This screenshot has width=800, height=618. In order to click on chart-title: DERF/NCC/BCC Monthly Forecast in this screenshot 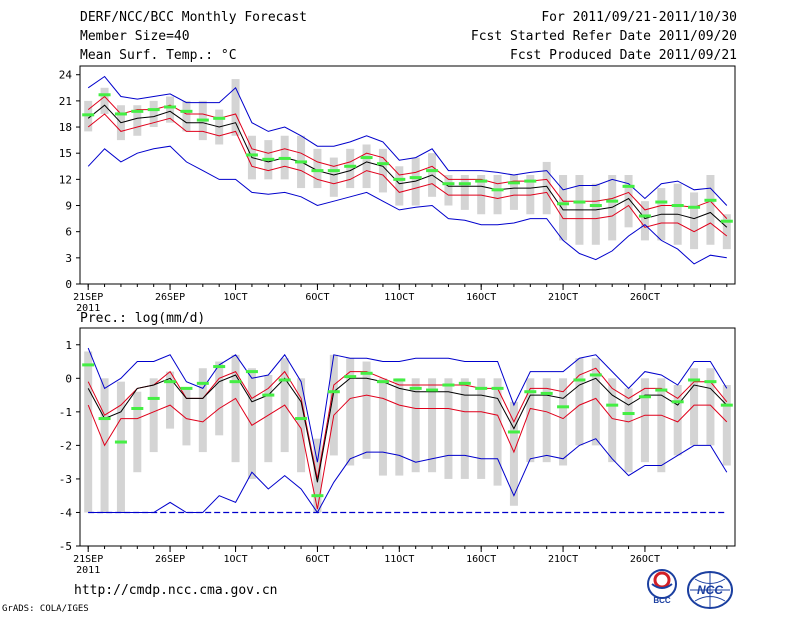, I will do `click(193, 17)`.